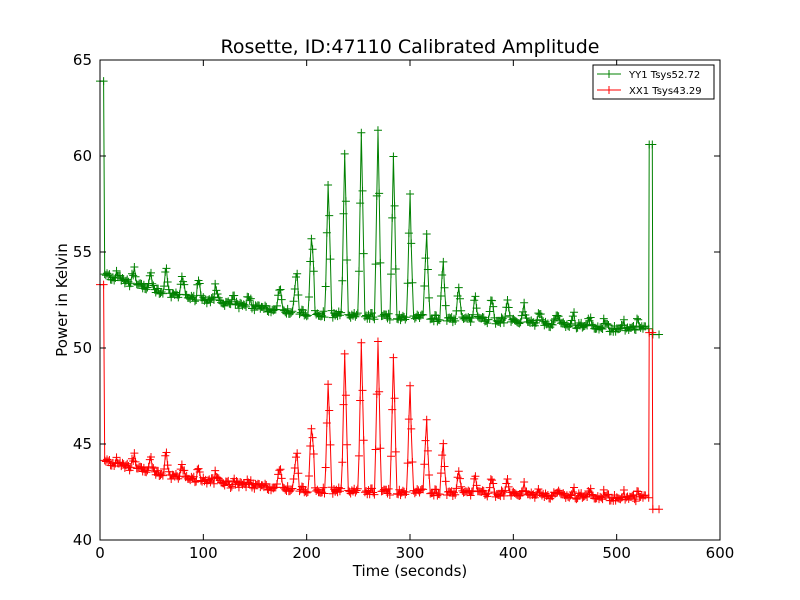 The image size is (800, 600). What do you see at coordinates (720, 553) in the screenshot?
I see `x-tick-label-6: 600` at bounding box center [720, 553].